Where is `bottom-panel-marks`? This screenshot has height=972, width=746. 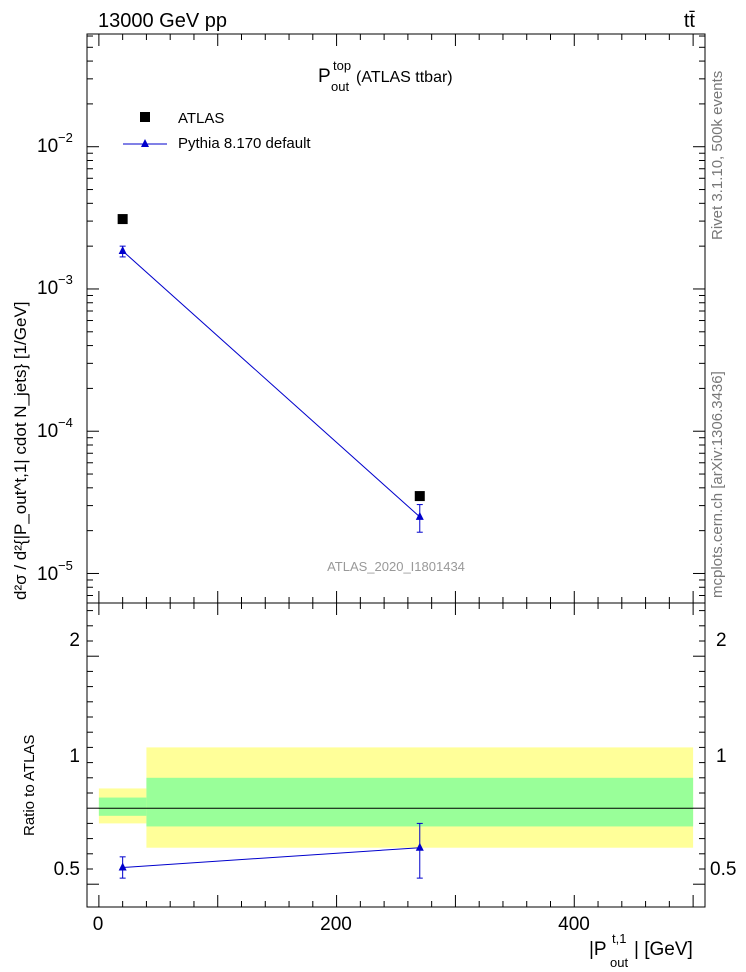
bottom-panel-marks is located at coordinates (271, 850).